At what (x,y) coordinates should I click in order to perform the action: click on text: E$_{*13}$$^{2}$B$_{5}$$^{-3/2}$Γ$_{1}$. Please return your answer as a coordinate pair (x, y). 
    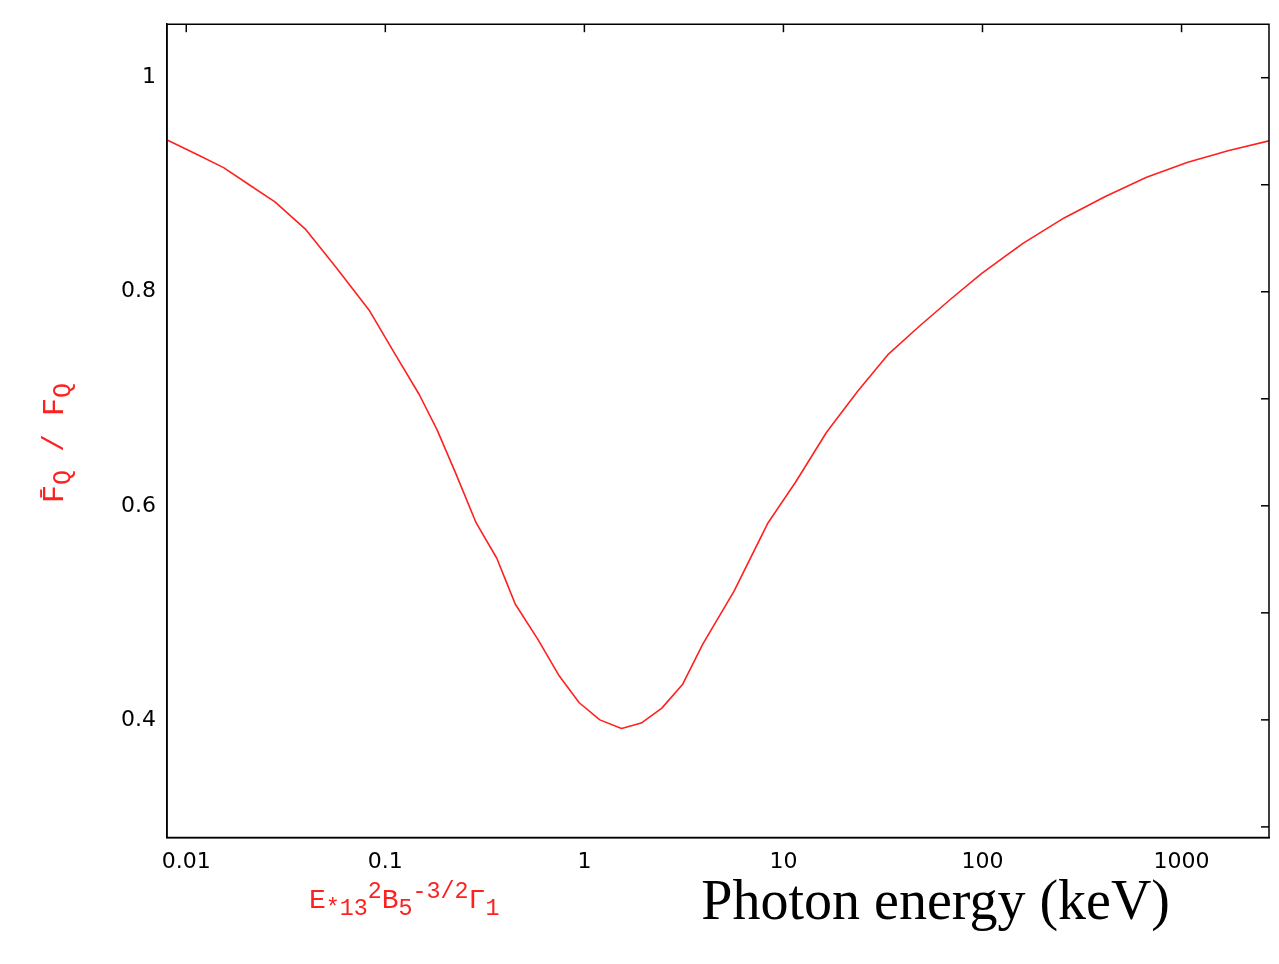
    Looking at the image, I should click on (404, 900).